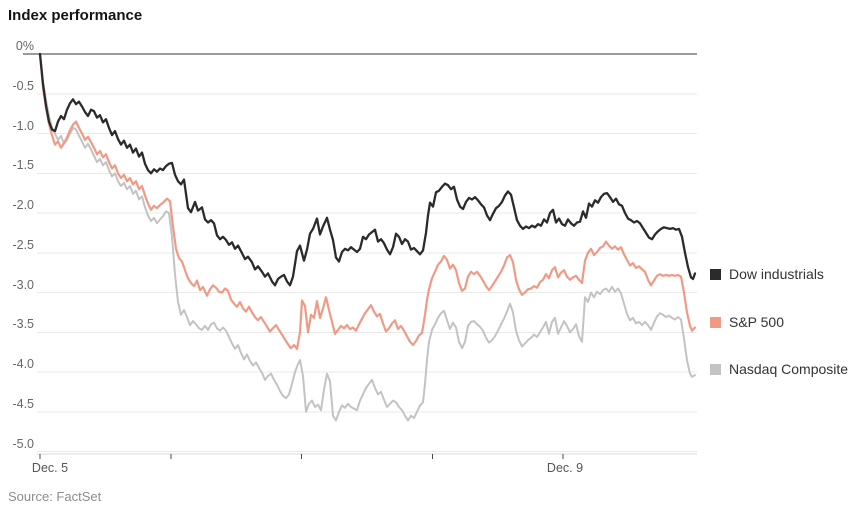  What do you see at coordinates (55, 496) in the screenshot?
I see `source-credit: Source: FactSet` at bounding box center [55, 496].